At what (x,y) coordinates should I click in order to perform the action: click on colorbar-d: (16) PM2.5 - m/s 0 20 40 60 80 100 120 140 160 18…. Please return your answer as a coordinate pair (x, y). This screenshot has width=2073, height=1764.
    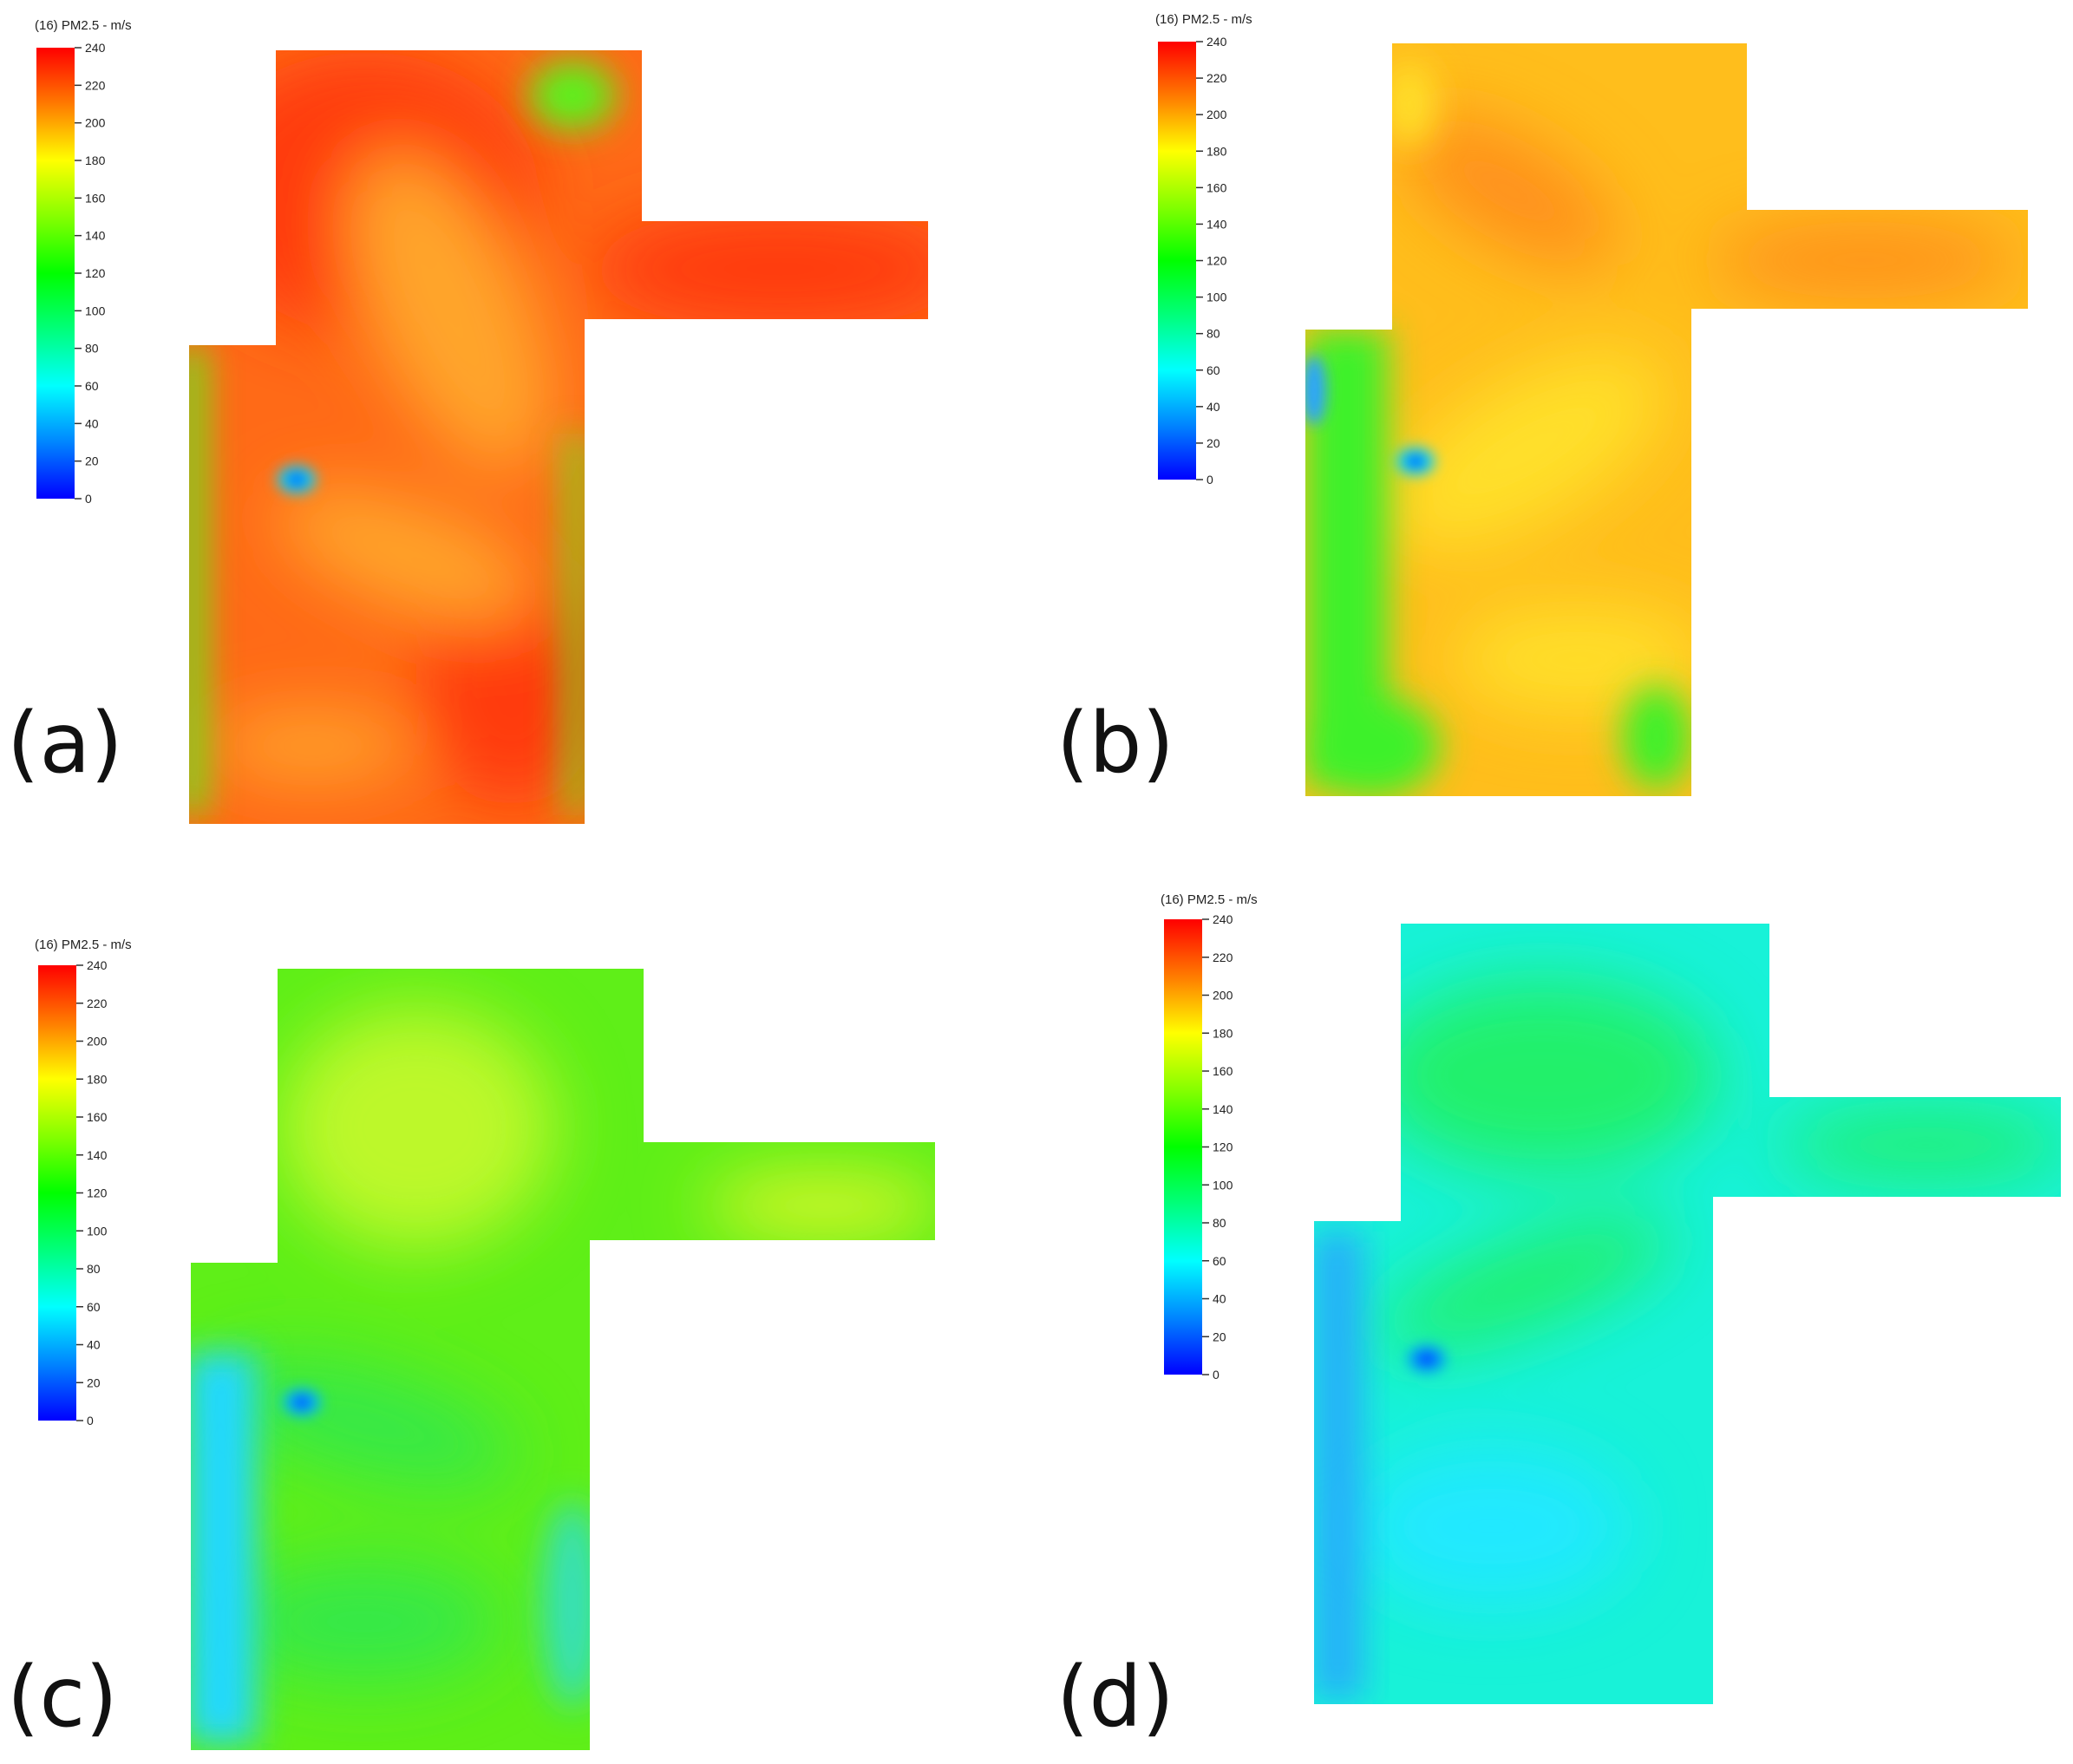
    Looking at the image, I should click on (1209, 1137).